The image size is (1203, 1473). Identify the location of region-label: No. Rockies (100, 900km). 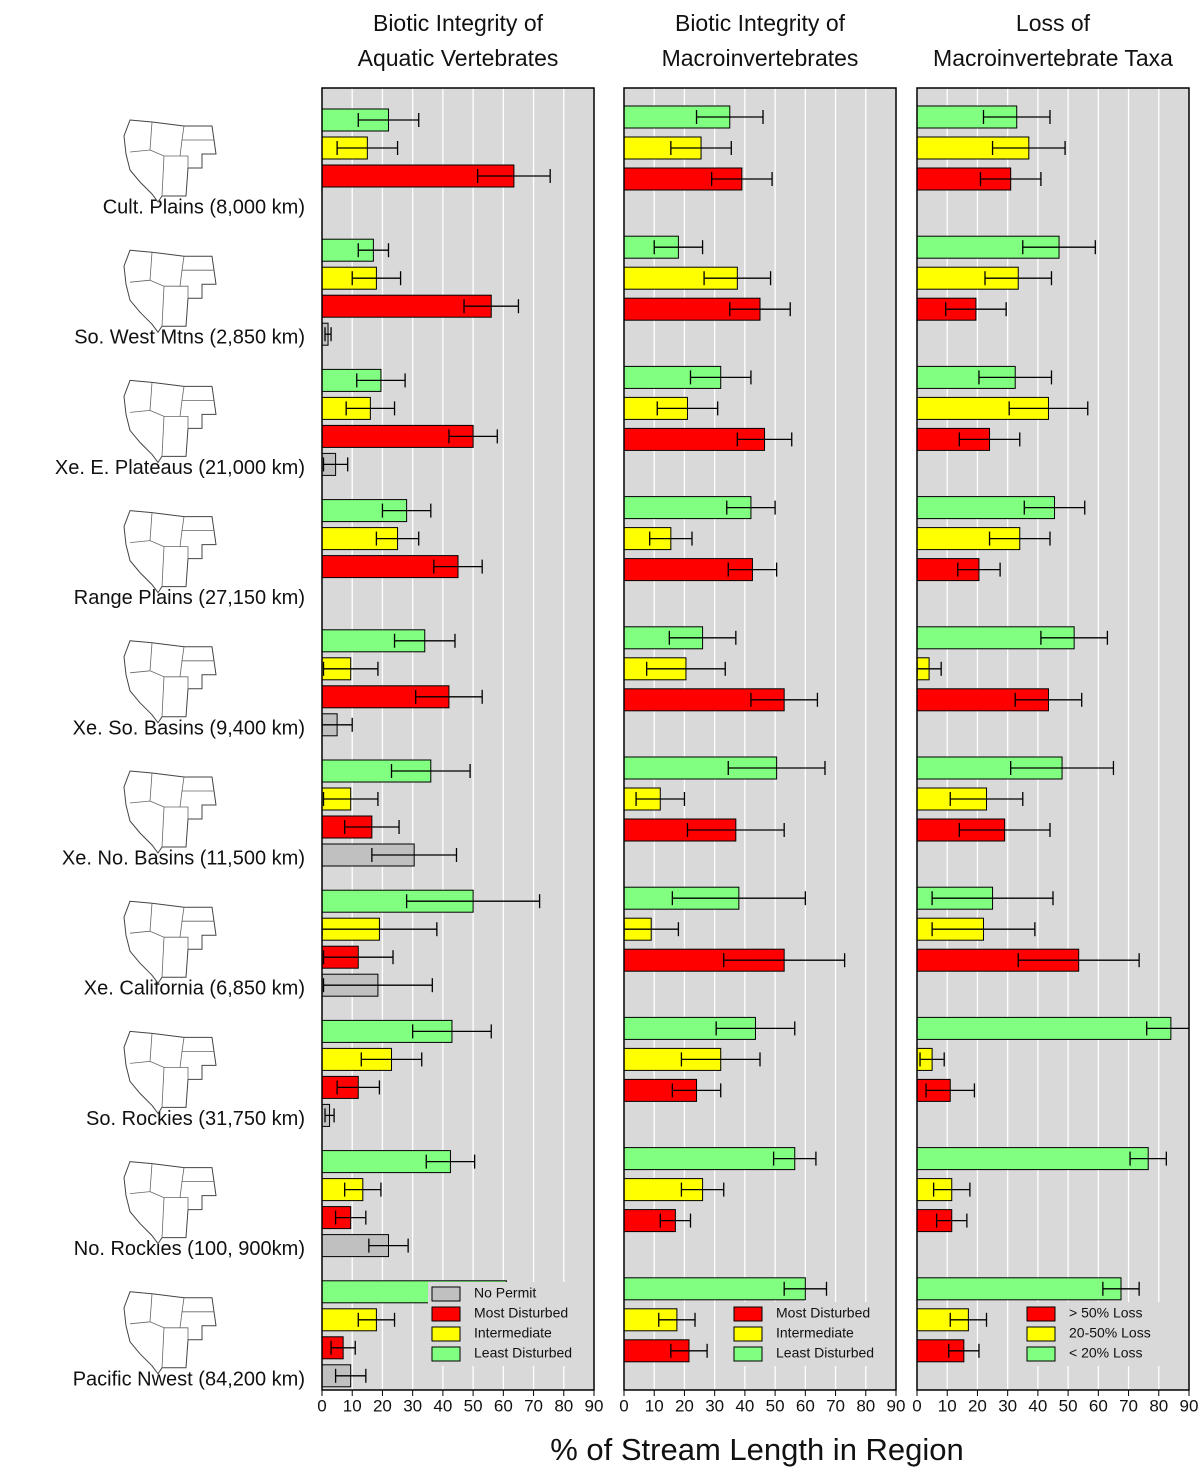
(189, 1249).